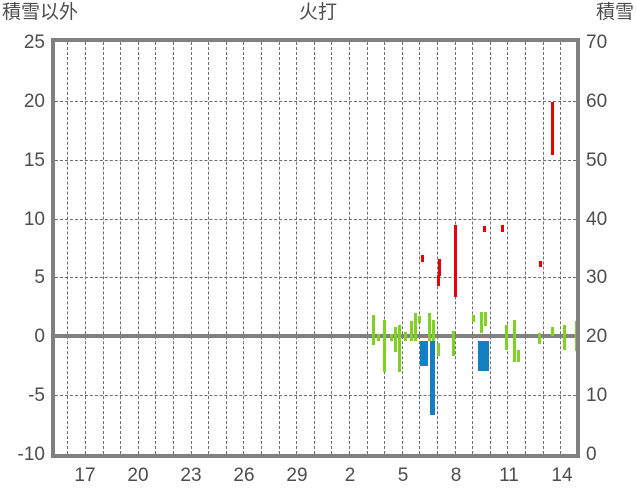 This screenshot has width=636, height=501. What do you see at coordinates (597, 219) in the screenshot?
I see `y-tick-label-right: 40` at bounding box center [597, 219].